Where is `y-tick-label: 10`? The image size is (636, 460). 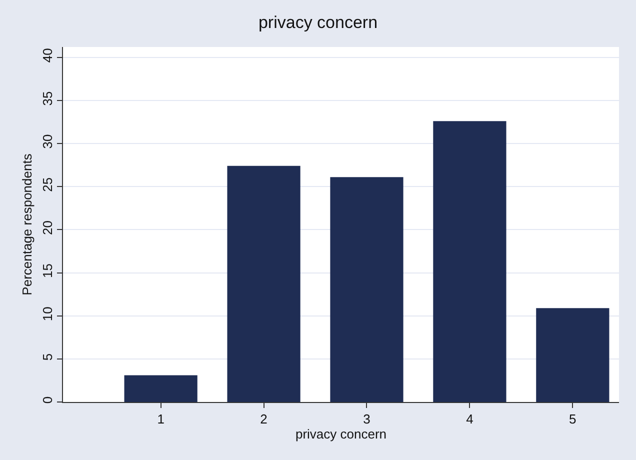 y-tick-label: 10 is located at coordinates (47, 314).